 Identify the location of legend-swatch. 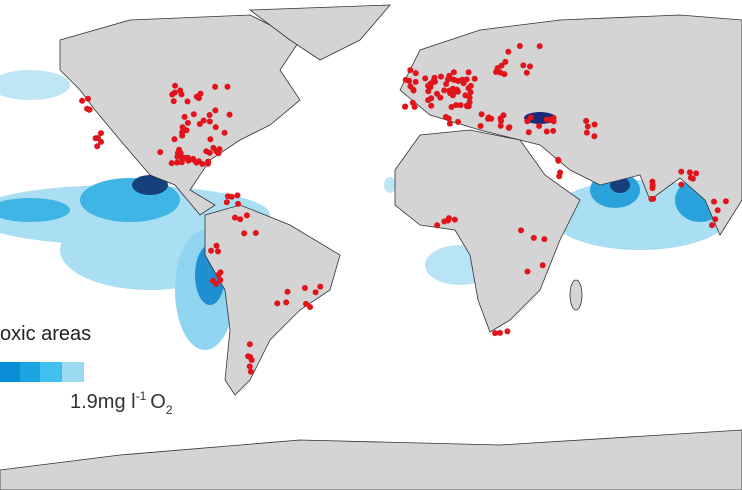
(73, 372).